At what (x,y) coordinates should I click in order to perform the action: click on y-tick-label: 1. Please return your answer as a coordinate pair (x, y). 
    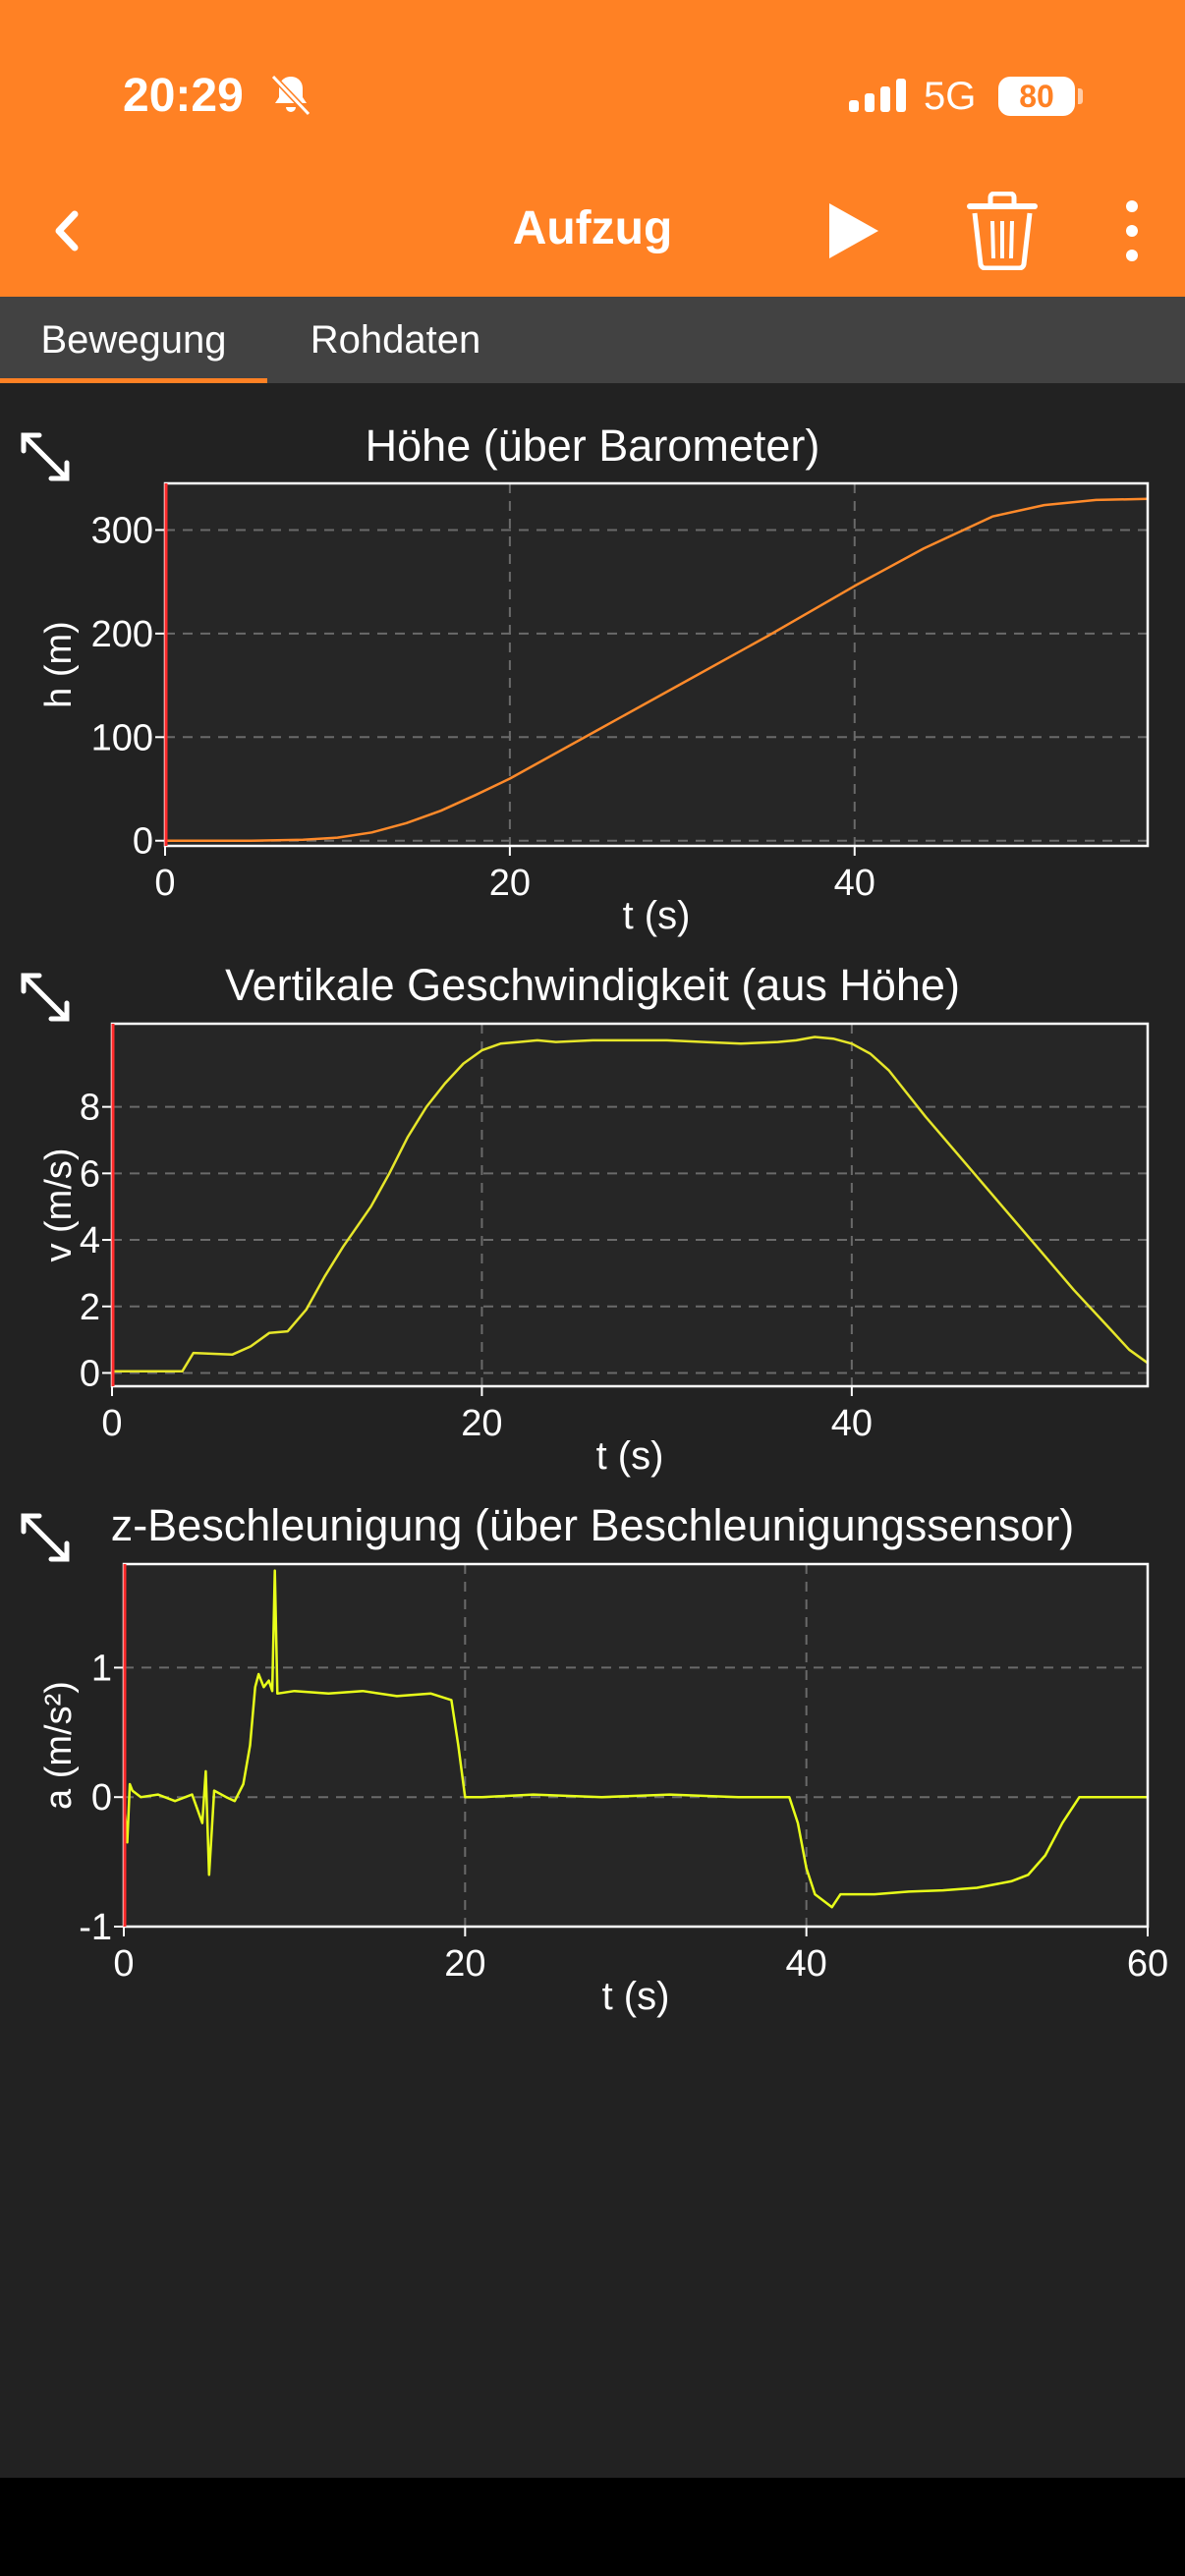
    Looking at the image, I should click on (102, 1668).